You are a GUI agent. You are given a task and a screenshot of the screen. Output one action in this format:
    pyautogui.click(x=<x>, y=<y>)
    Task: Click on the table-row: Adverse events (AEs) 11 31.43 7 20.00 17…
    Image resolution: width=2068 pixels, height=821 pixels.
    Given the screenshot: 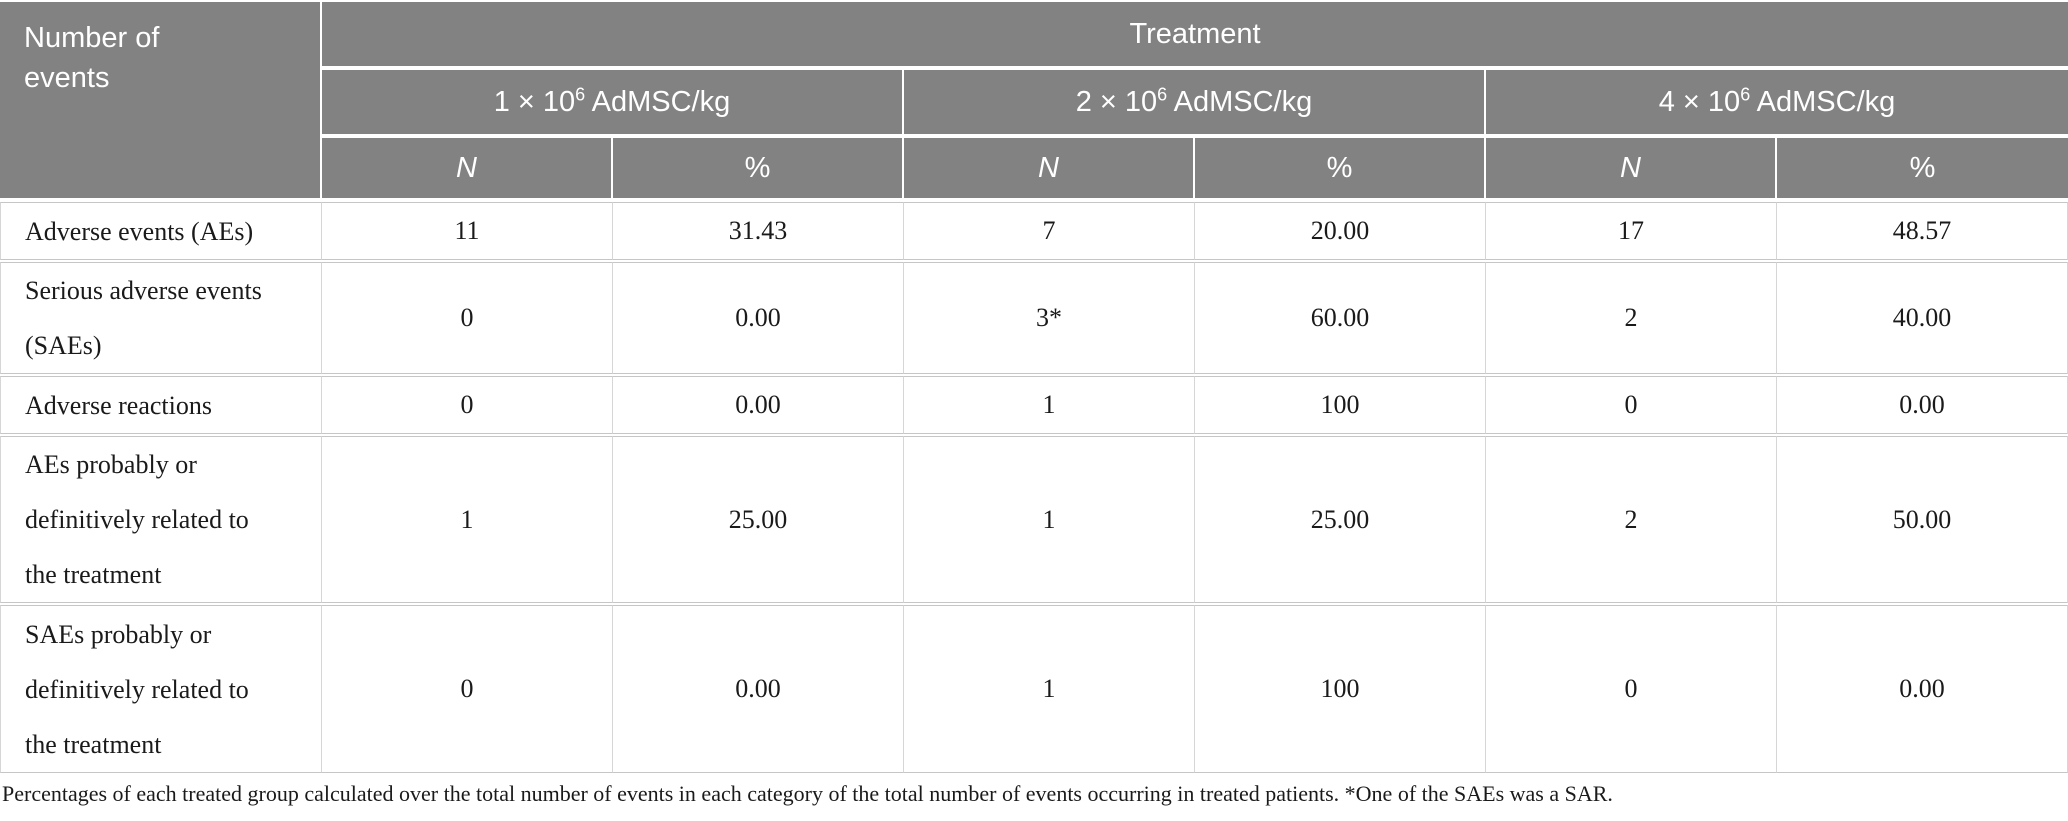 What is the action you would take?
    pyautogui.click(x=1034, y=231)
    